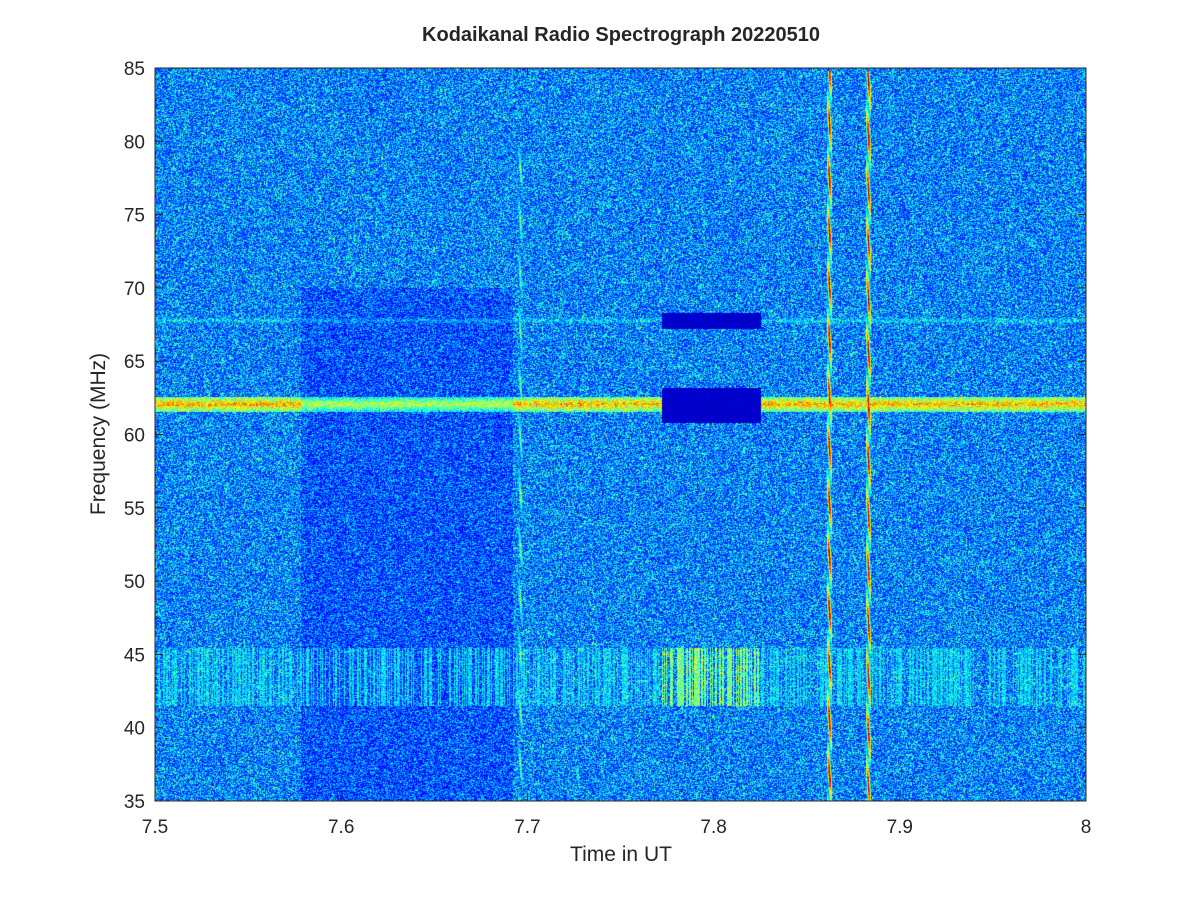 The width and height of the screenshot is (1200, 905). I want to click on y-tick-label: 70, so click(134, 289).